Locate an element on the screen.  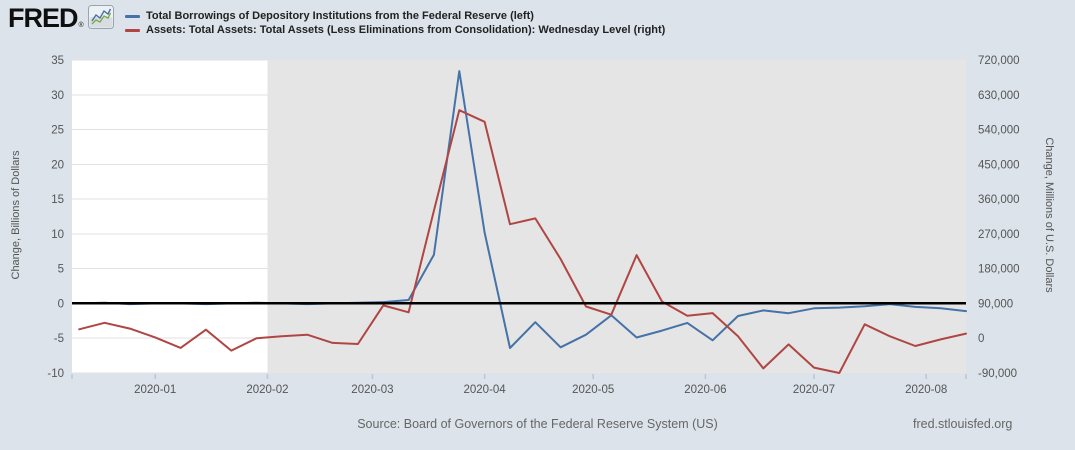
legend-swatch-borrowings is located at coordinates (132, 16).